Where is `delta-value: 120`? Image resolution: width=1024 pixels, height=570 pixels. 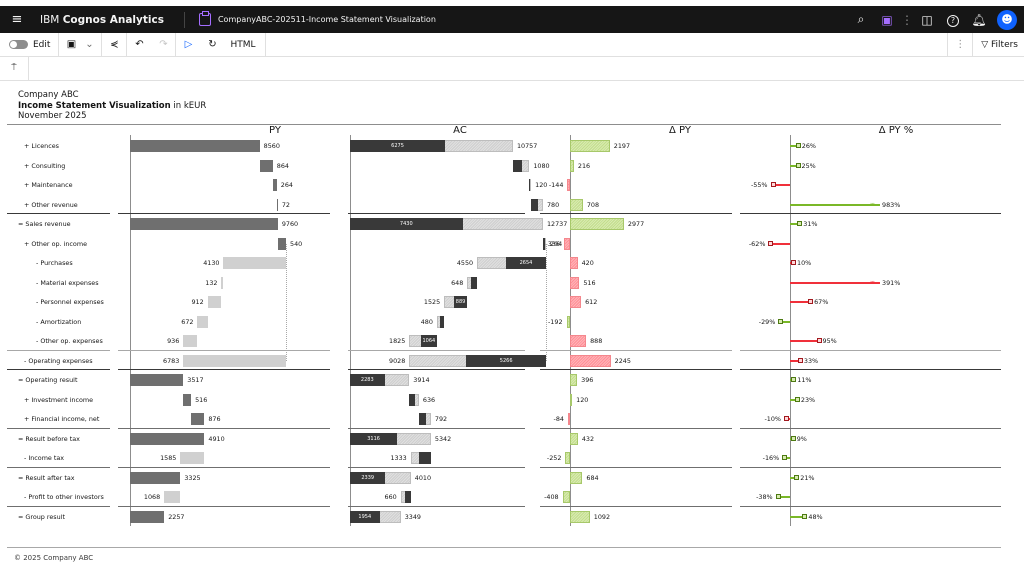 delta-value: 120 is located at coordinates (582, 399).